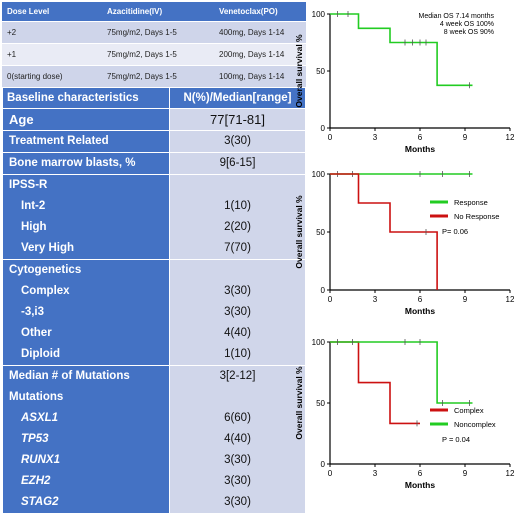 The height and width of the screenshot is (514, 520). I want to click on baseline-group-row: Treatment Related 3(30), so click(154, 141).